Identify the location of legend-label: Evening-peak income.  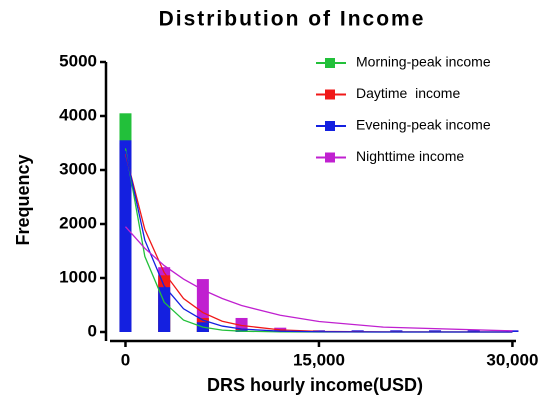
(423, 125).